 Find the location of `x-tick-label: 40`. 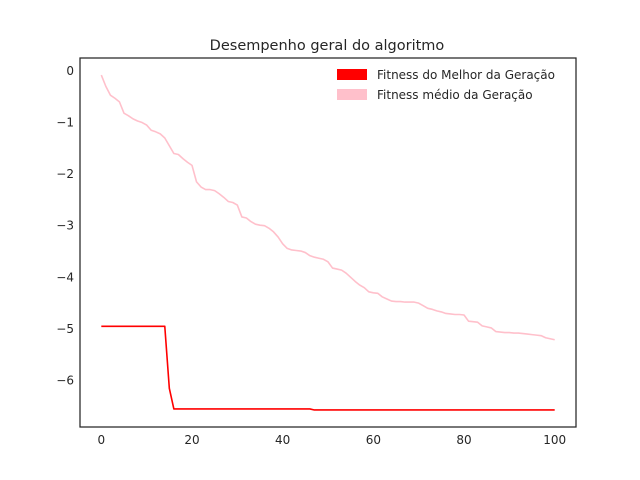

x-tick-label: 40 is located at coordinates (282, 440).